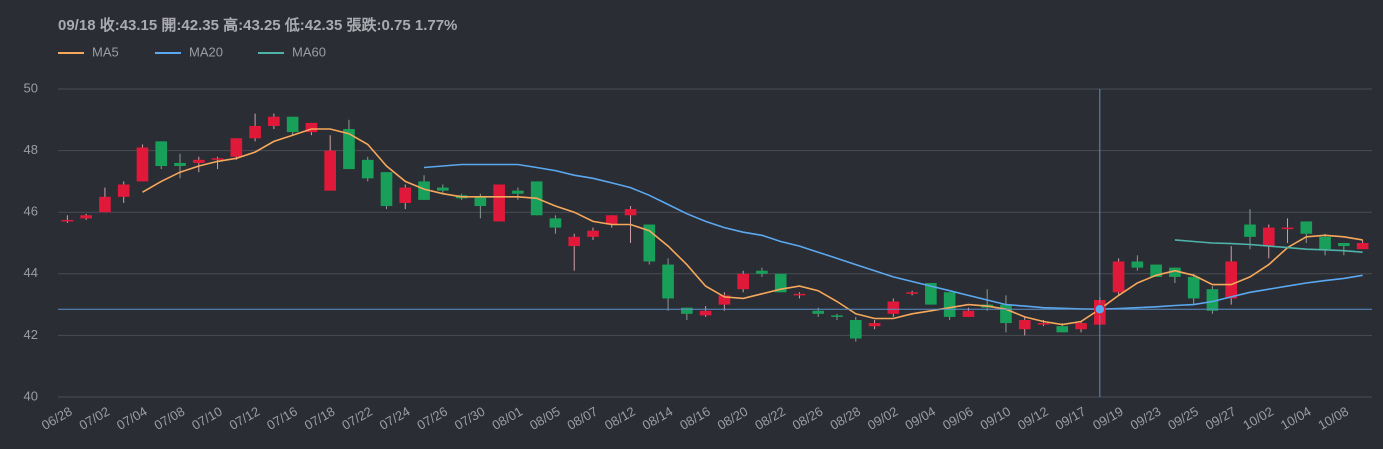 This screenshot has width=1383, height=449. What do you see at coordinates (545, 418) in the screenshot?
I see `x-tick-label: 08/05` at bounding box center [545, 418].